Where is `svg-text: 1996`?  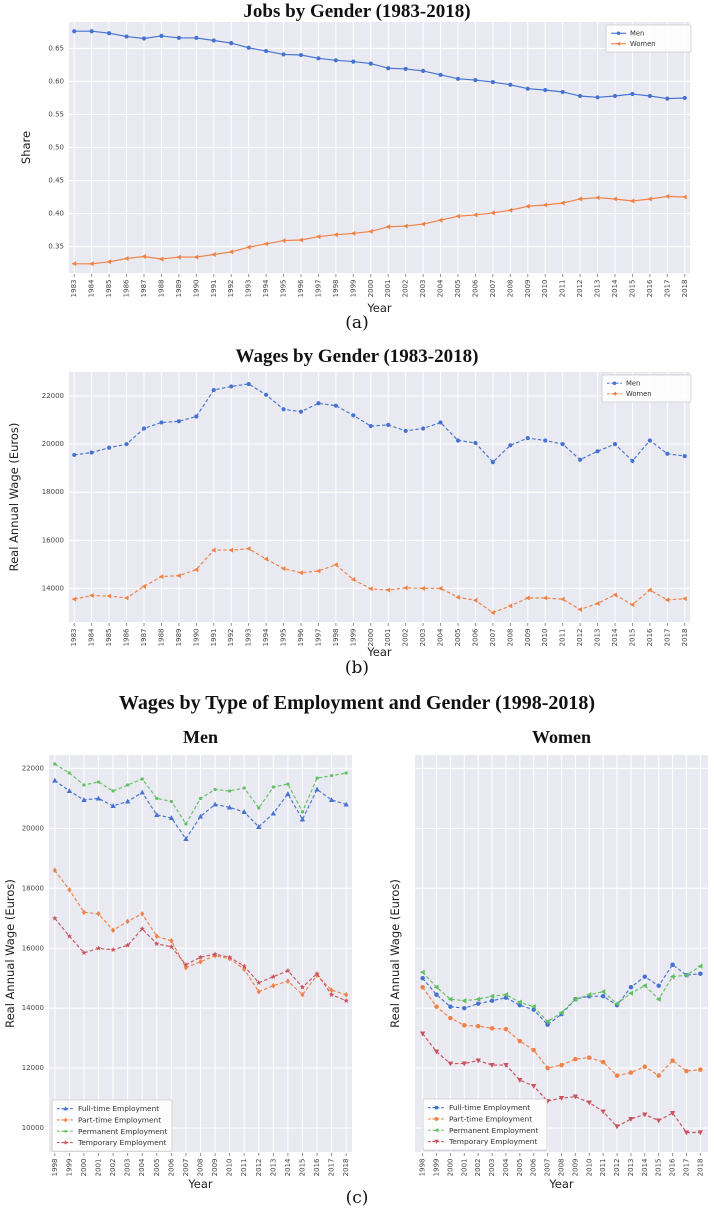 svg-text: 1996 is located at coordinates (301, 637).